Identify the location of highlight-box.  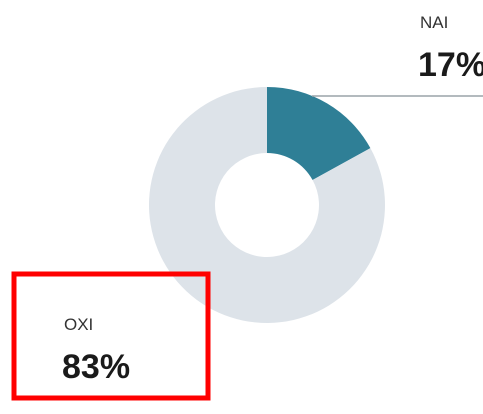
(111, 336).